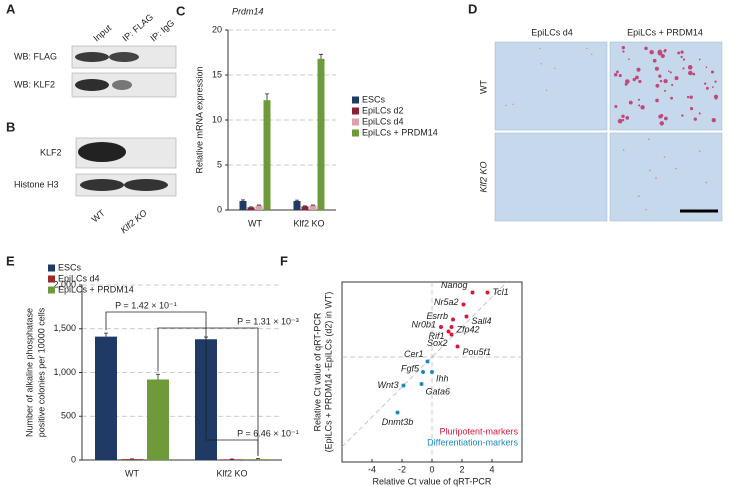 This screenshot has height=487, width=729. I want to click on point-label: Sox2, so click(437, 343).